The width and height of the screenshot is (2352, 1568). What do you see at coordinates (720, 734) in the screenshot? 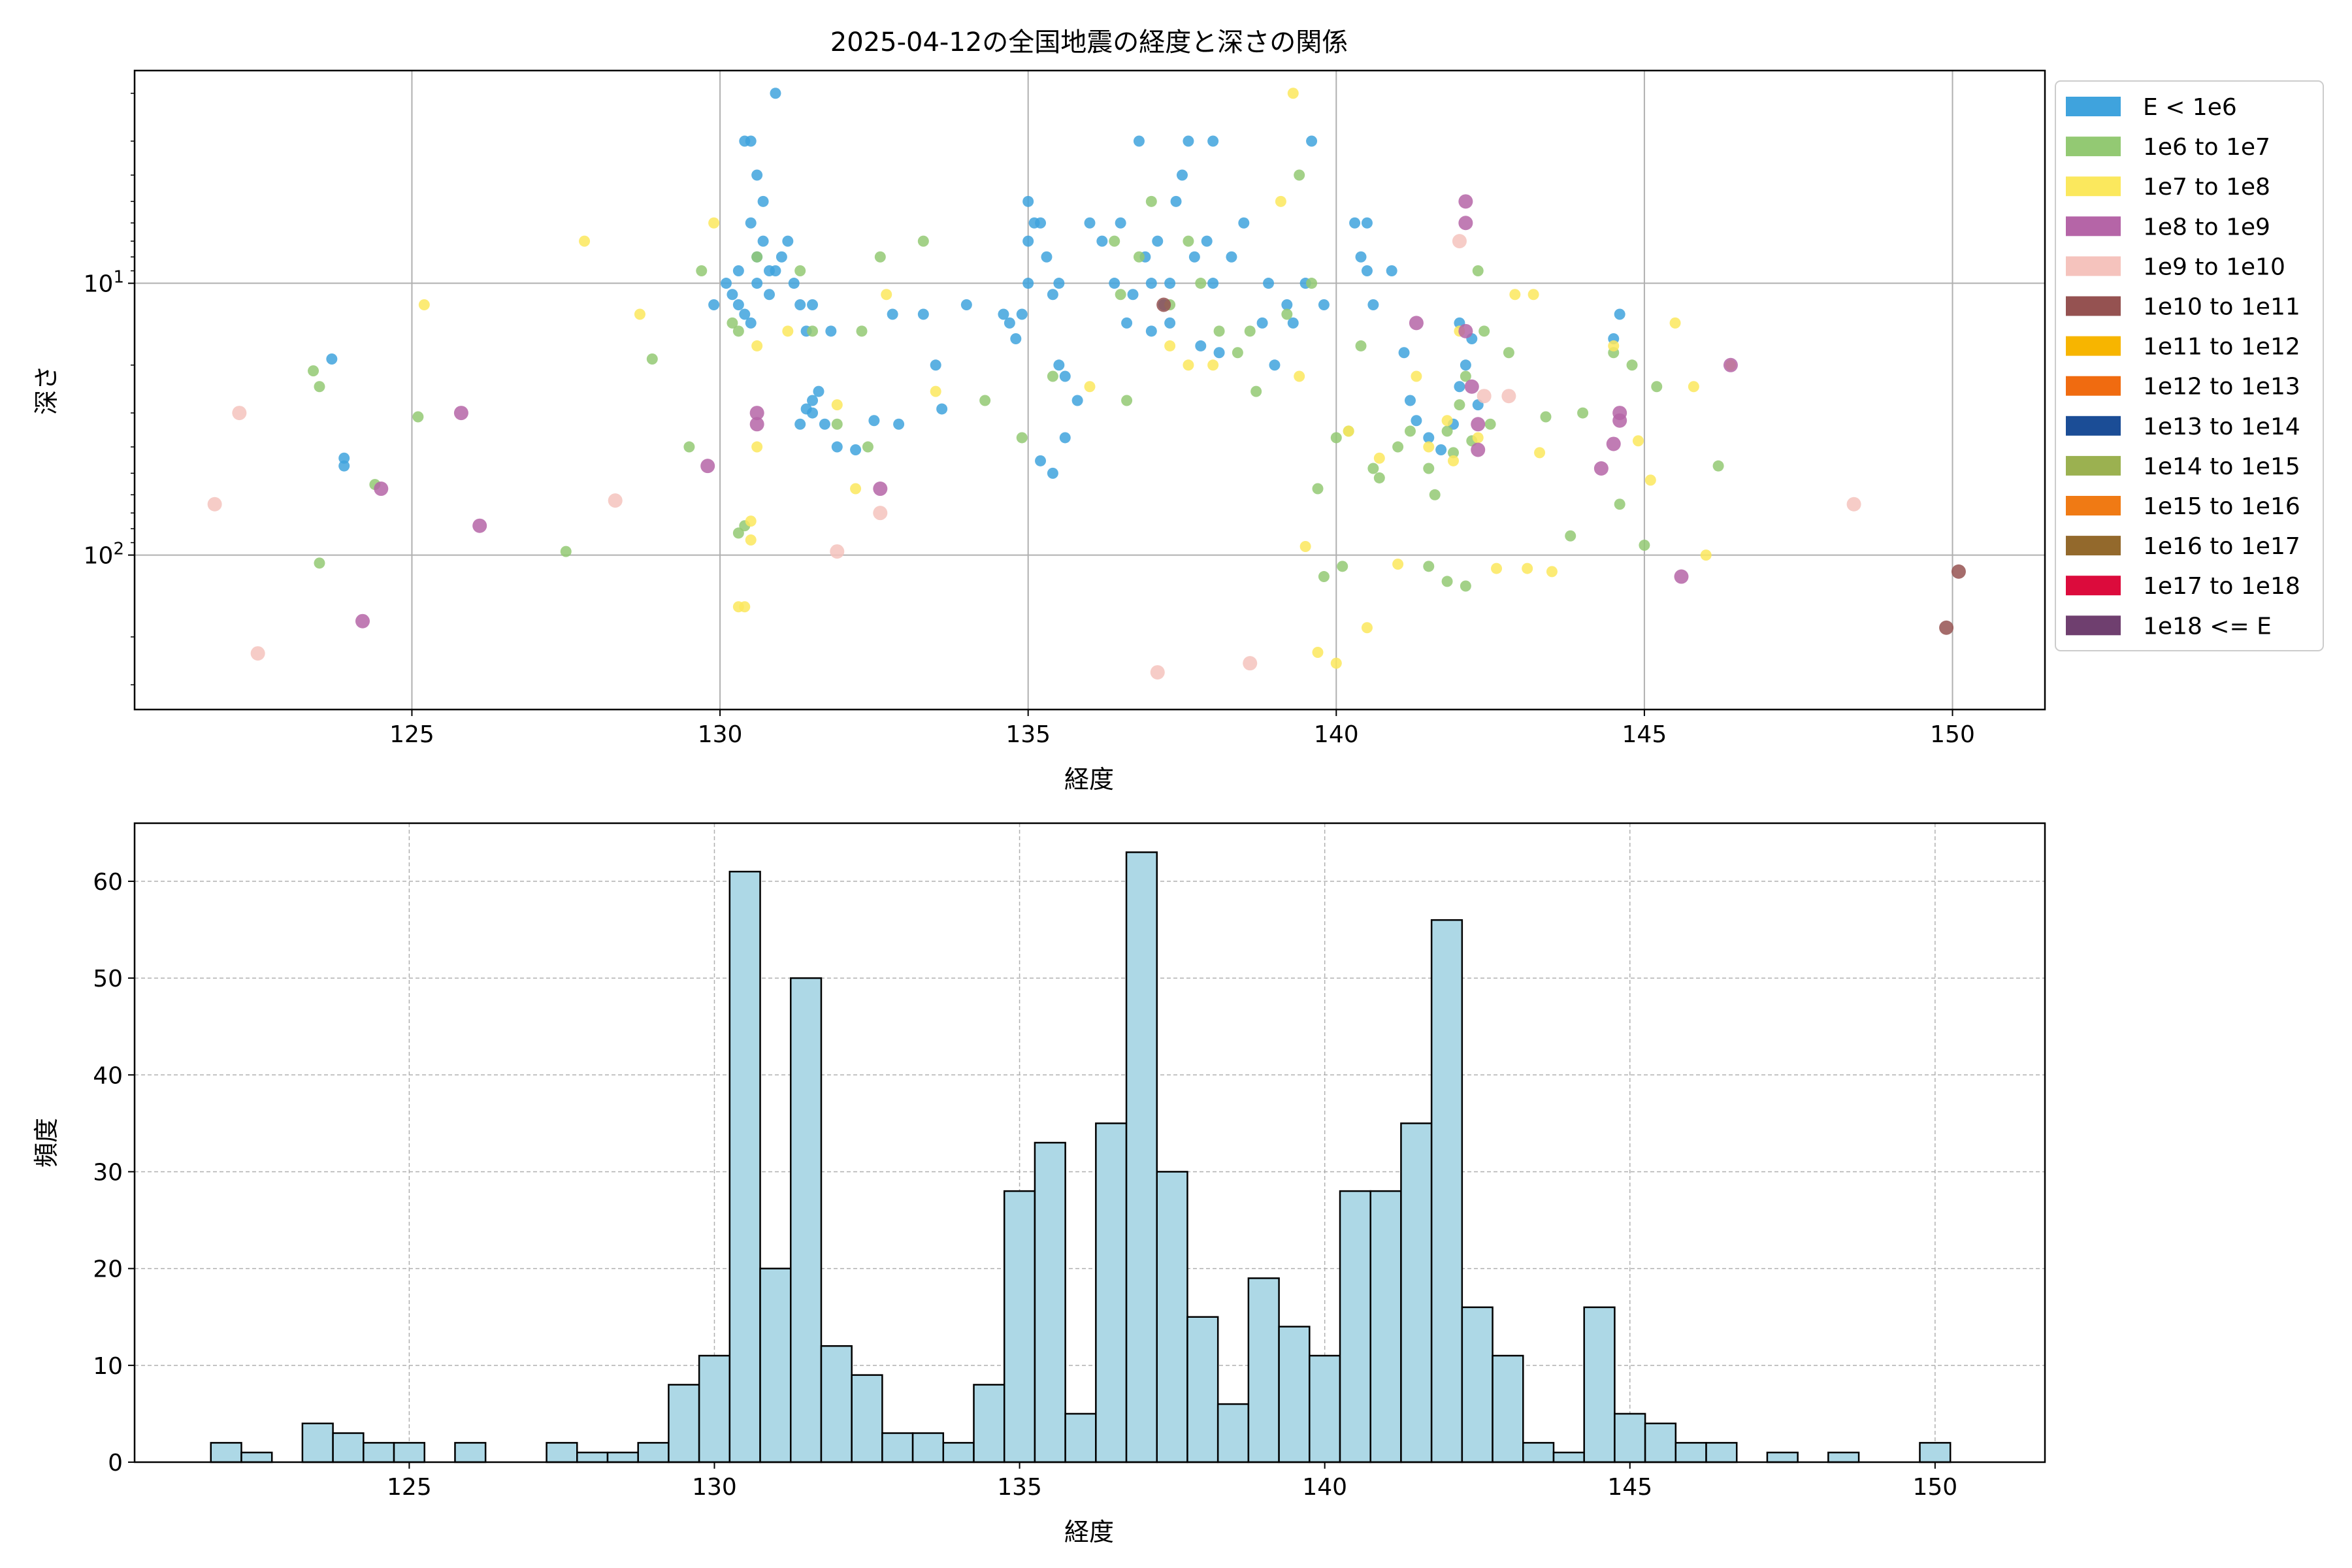
I see `scatter-x-tick-label: 130` at bounding box center [720, 734].